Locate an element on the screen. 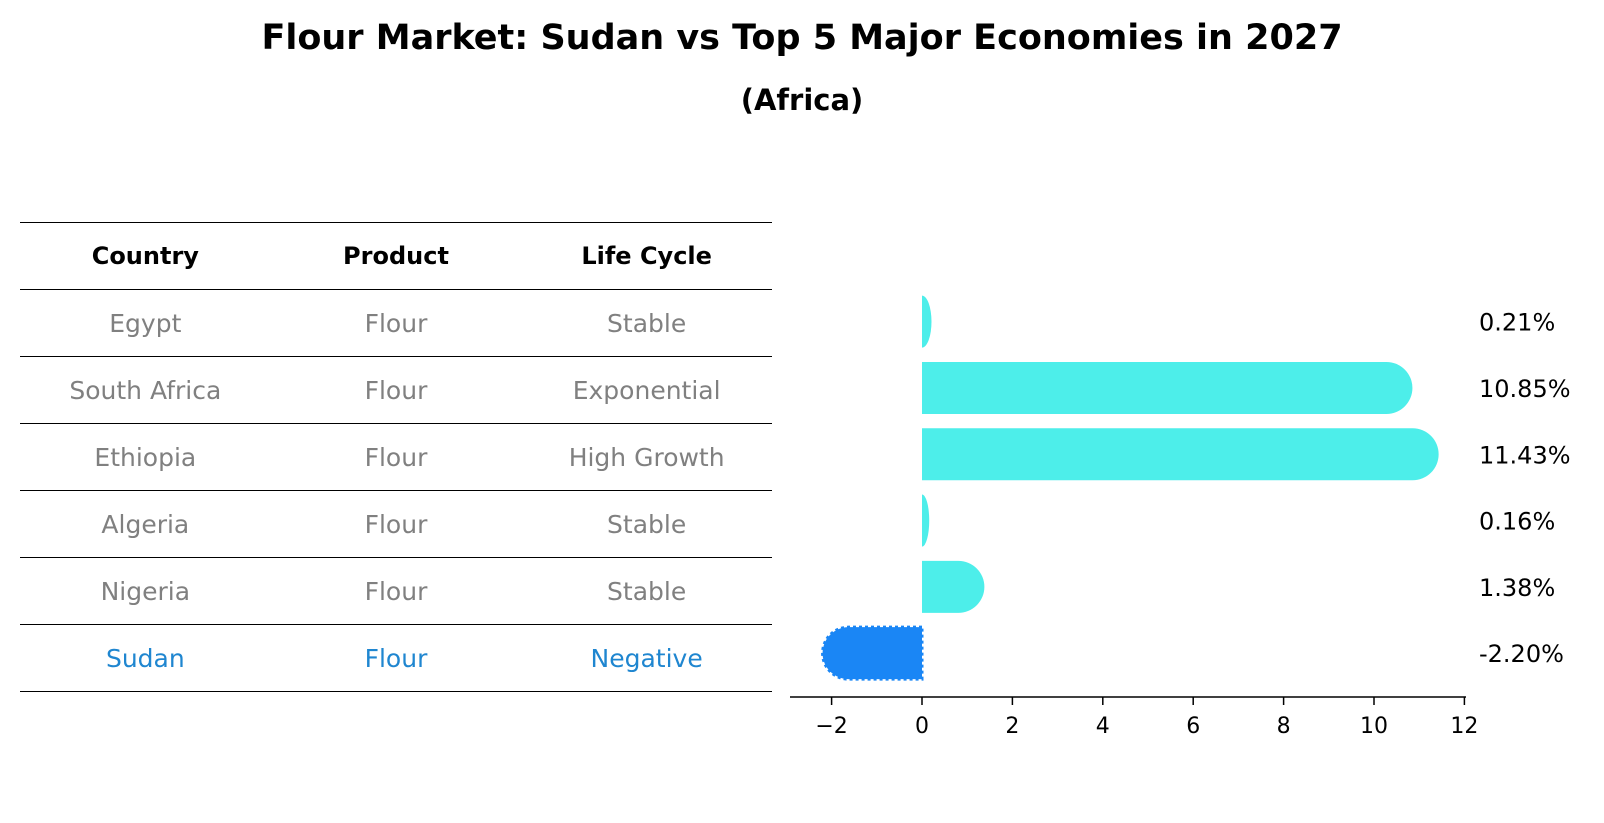 The height and width of the screenshot is (823, 1604). table-row: Nigeria Flour Stable is located at coordinates (396, 590).